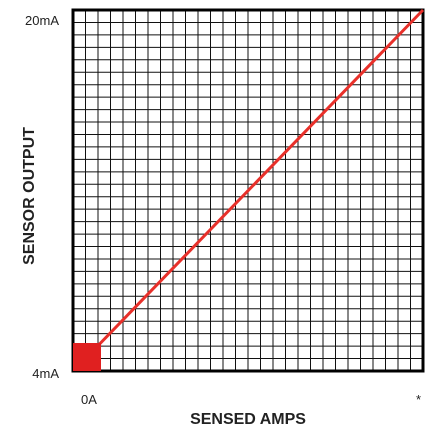 The image size is (429, 434). Describe the element at coordinates (418, 399) in the screenshot. I see `x-tick-label-star: *` at that location.